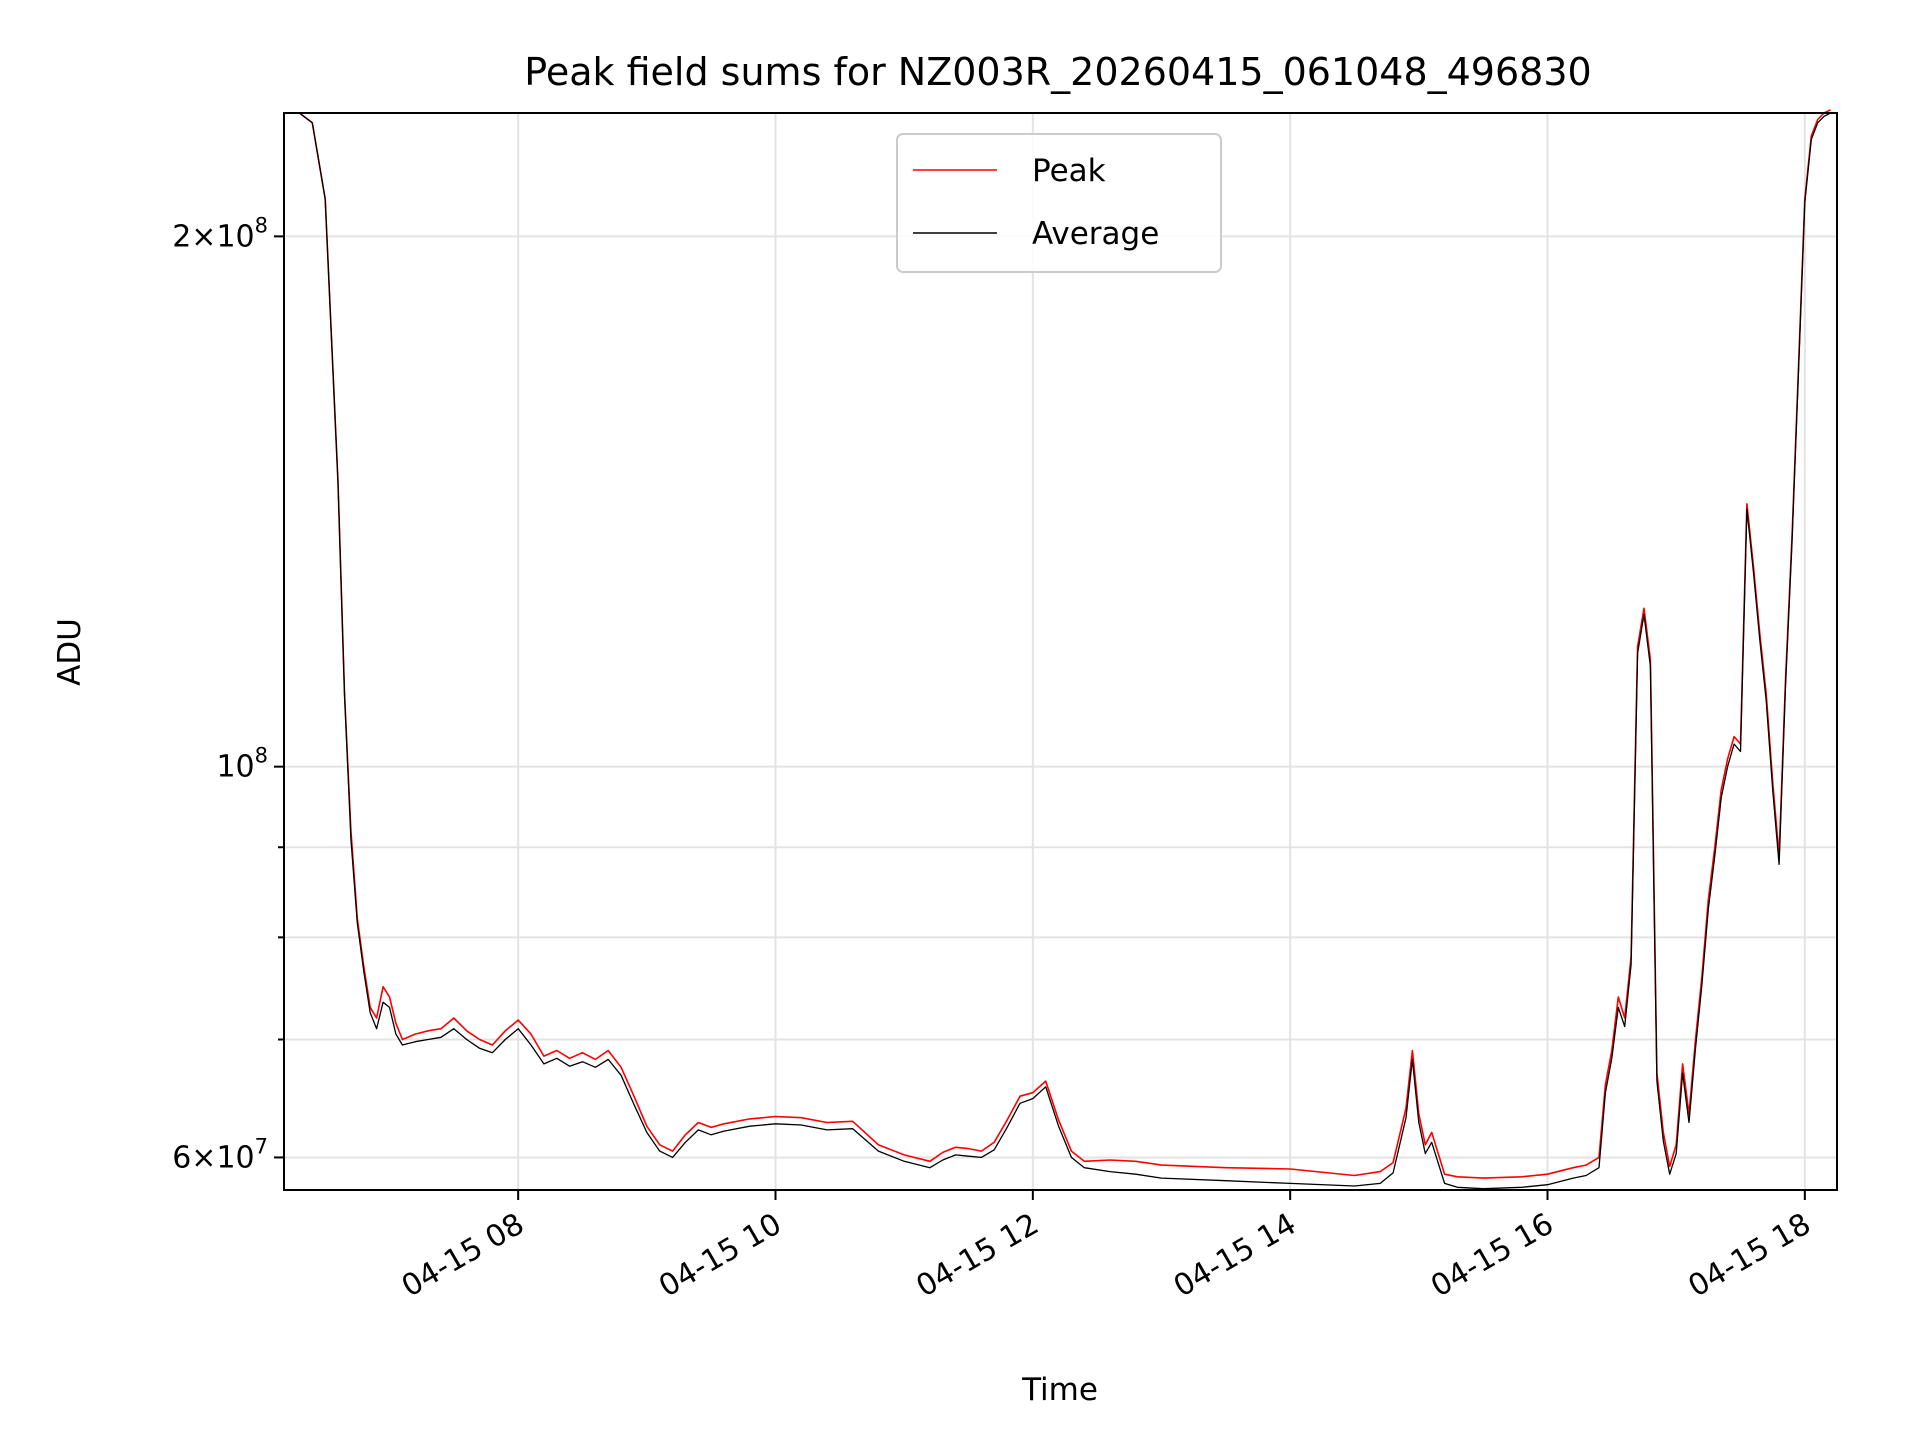 The height and width of the screenshot is (1440, 1920). Describe the element at coordinates (1095, 234) in the screenshot. I see `legend-label-average: Average` at that location.